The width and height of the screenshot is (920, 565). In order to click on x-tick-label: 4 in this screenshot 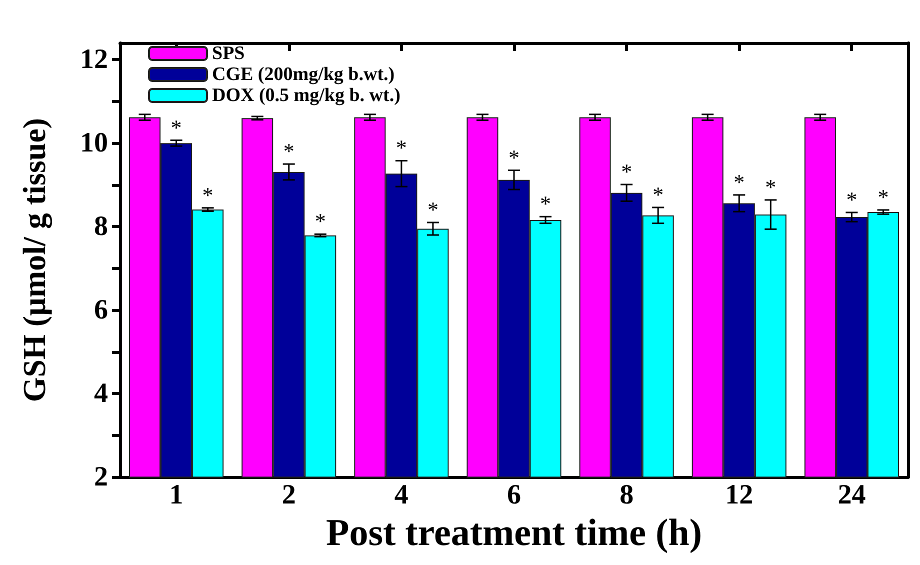, I will do `click(401, 495)`.